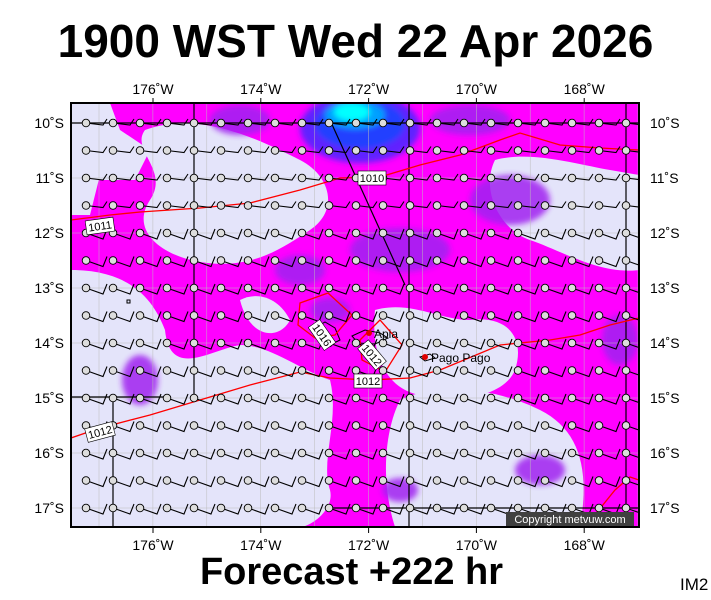 This screenshot has width=711, height=600. I want to click on lon-label-top: 172˚W, so click(369, 89).